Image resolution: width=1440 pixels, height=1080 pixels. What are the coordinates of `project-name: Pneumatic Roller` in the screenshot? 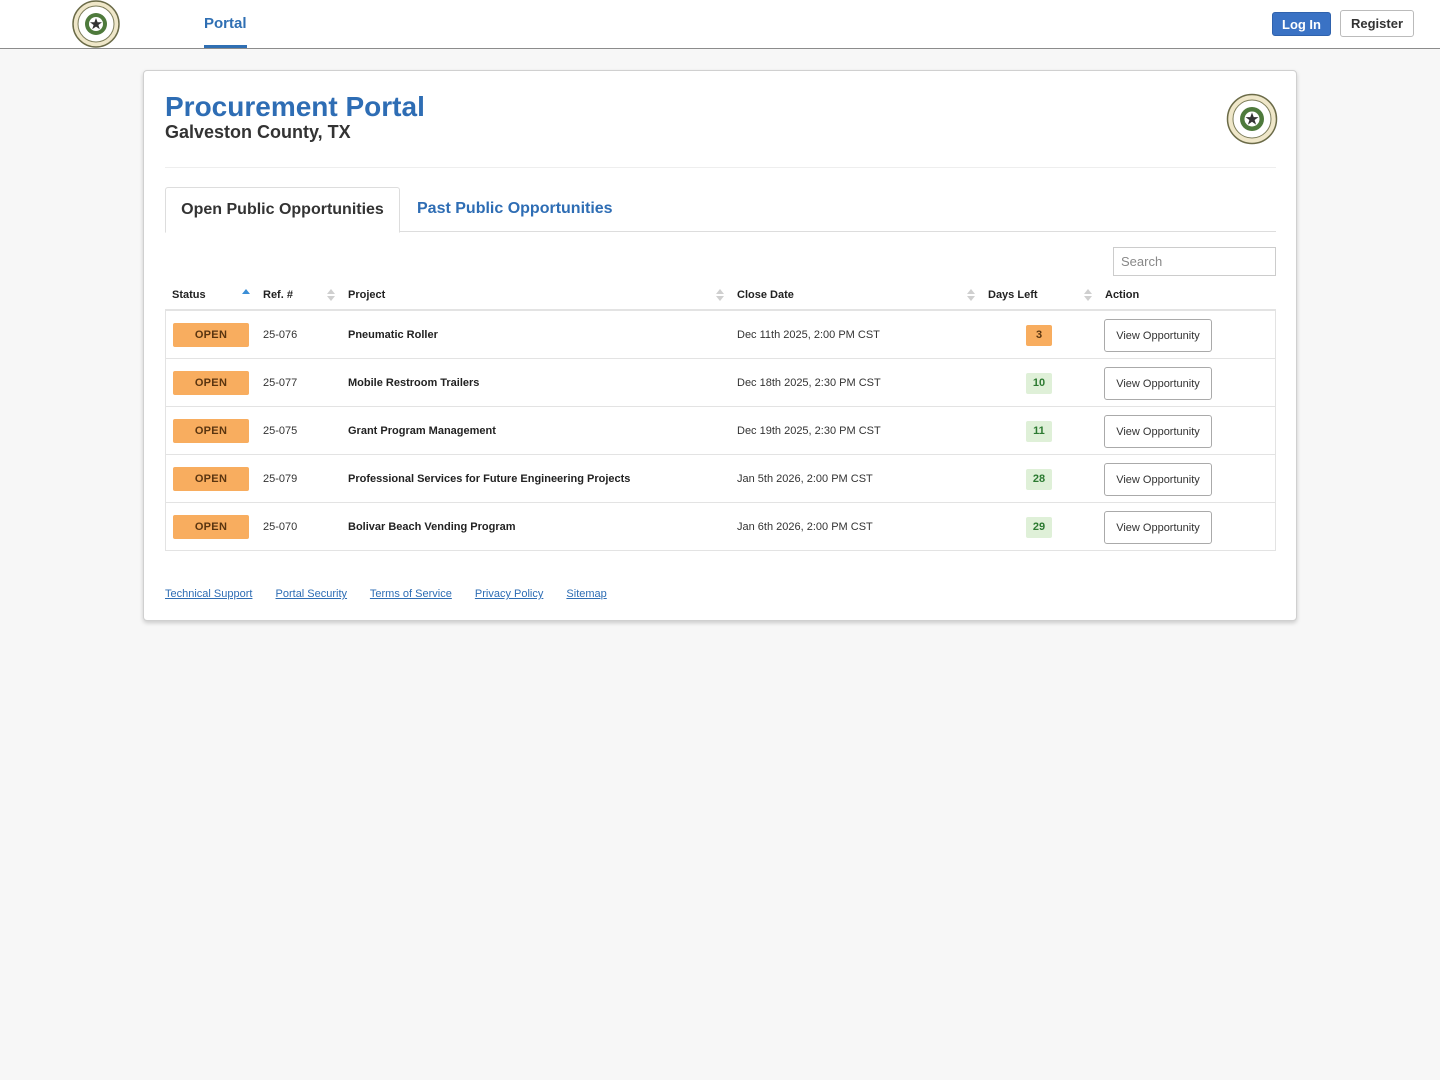 It's located at (393, 335).